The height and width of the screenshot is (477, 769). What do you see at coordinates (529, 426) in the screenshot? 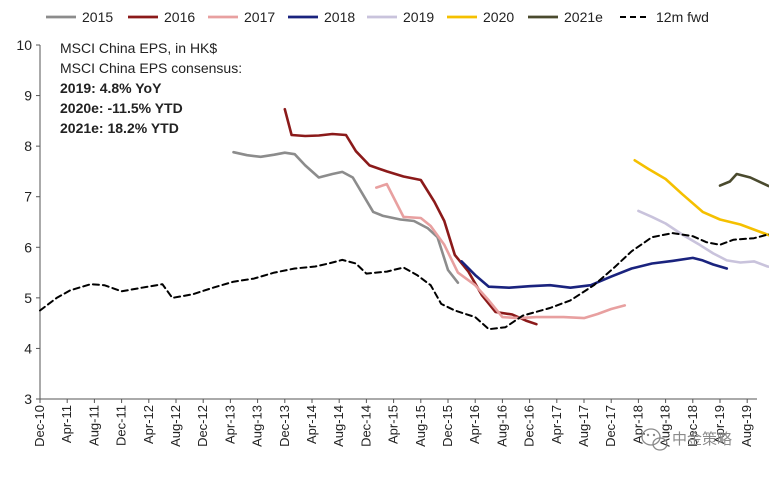
I see `x-tick-label: Dec-16` at bounding box center [529, 426].